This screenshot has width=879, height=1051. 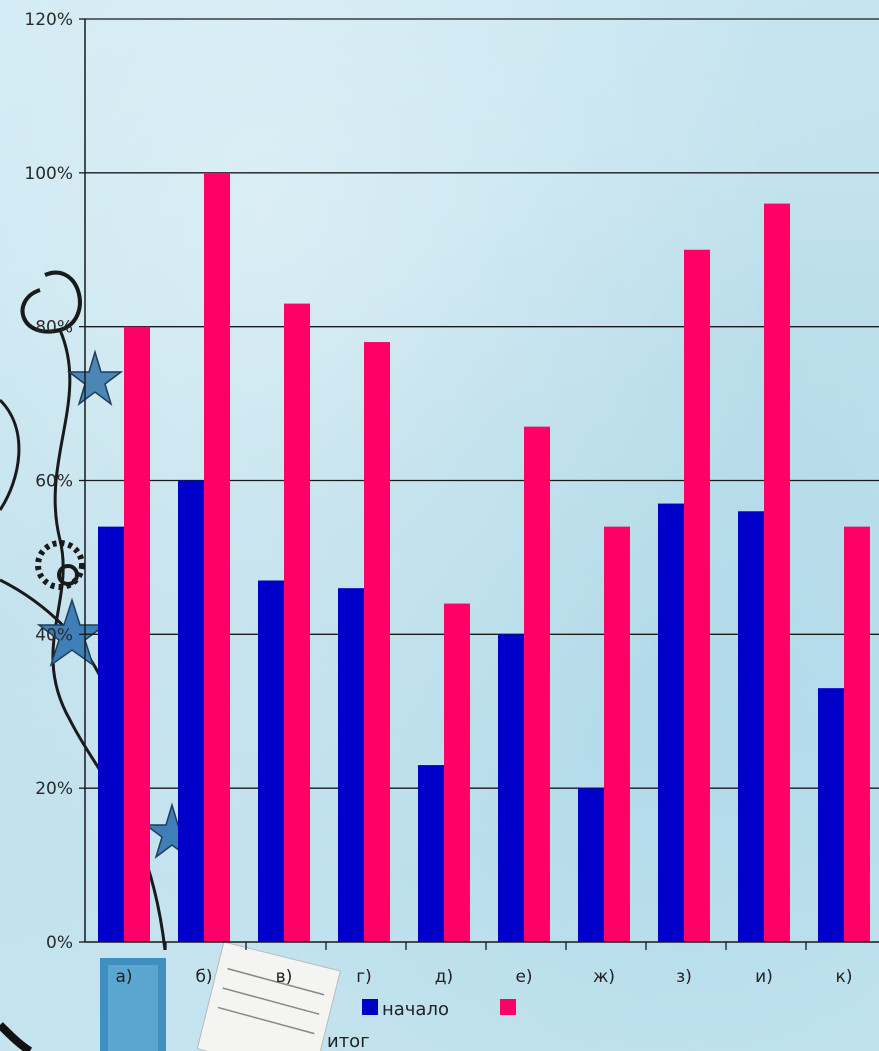 What do you see at coordinates (59, 943) in the screenshot?
I see `y-tick-label: 0%` at bounding box center [59, 943].